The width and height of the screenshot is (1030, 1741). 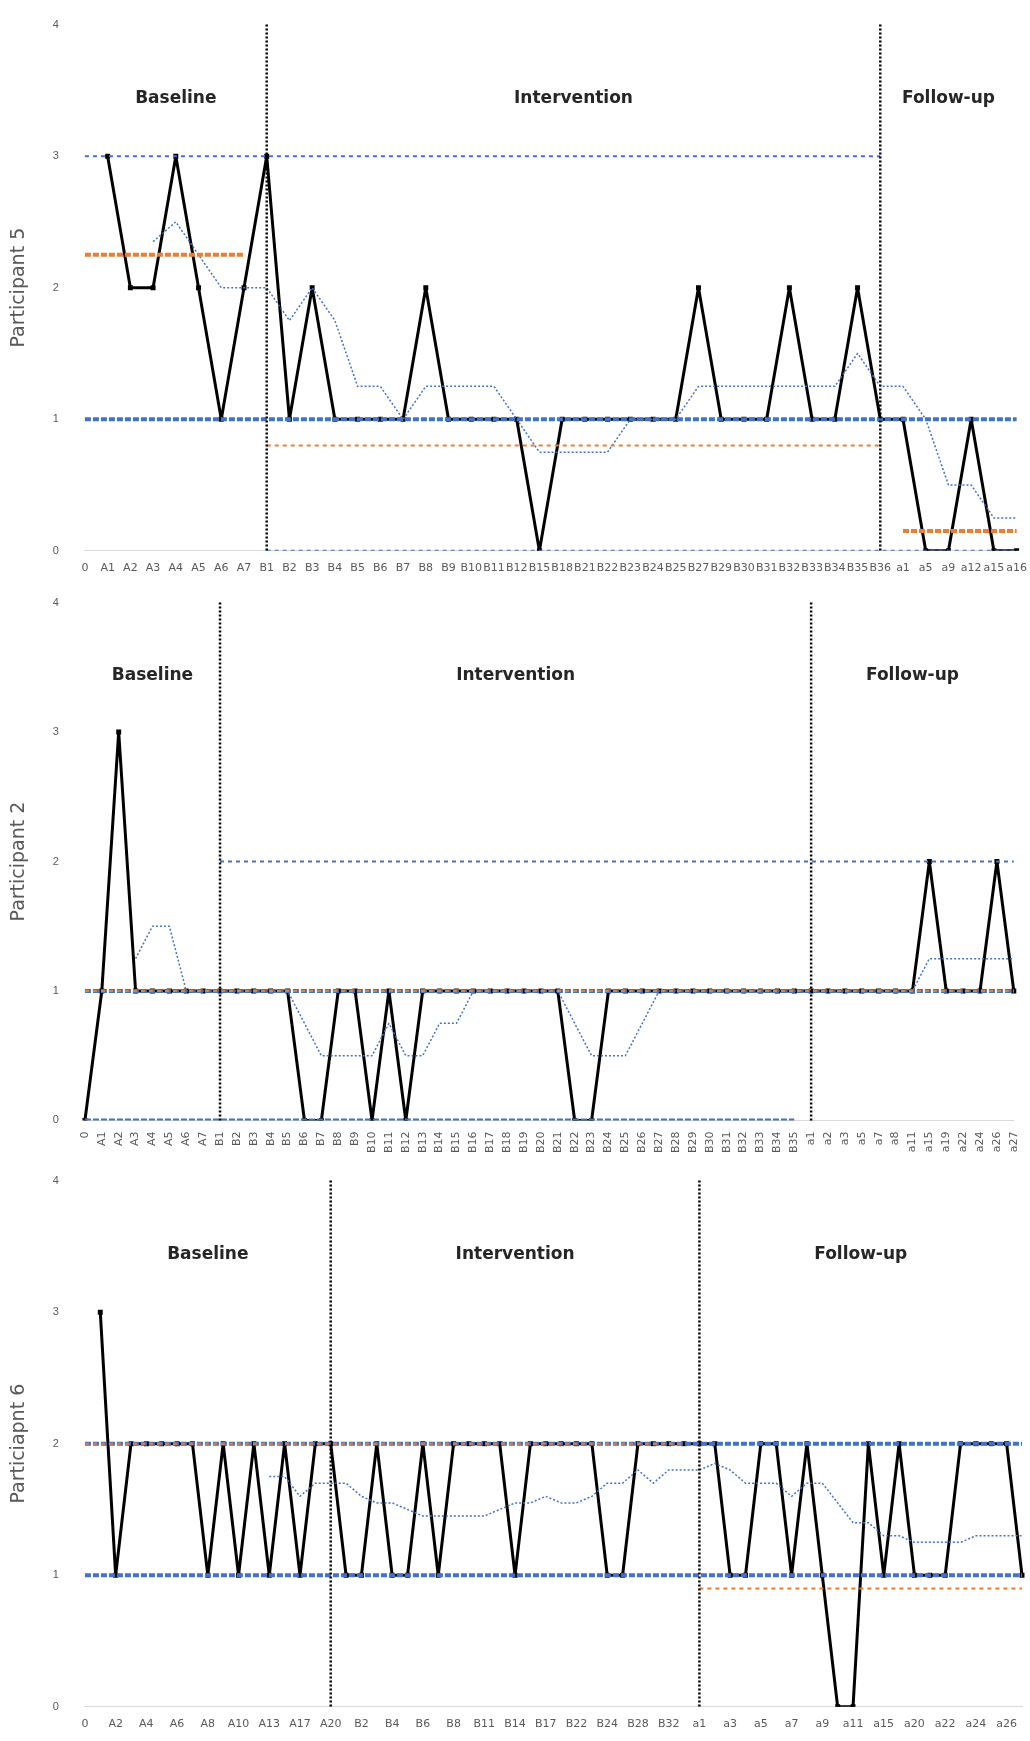 I want to click on x-tick-label: B27, so click(x=698, y=568).